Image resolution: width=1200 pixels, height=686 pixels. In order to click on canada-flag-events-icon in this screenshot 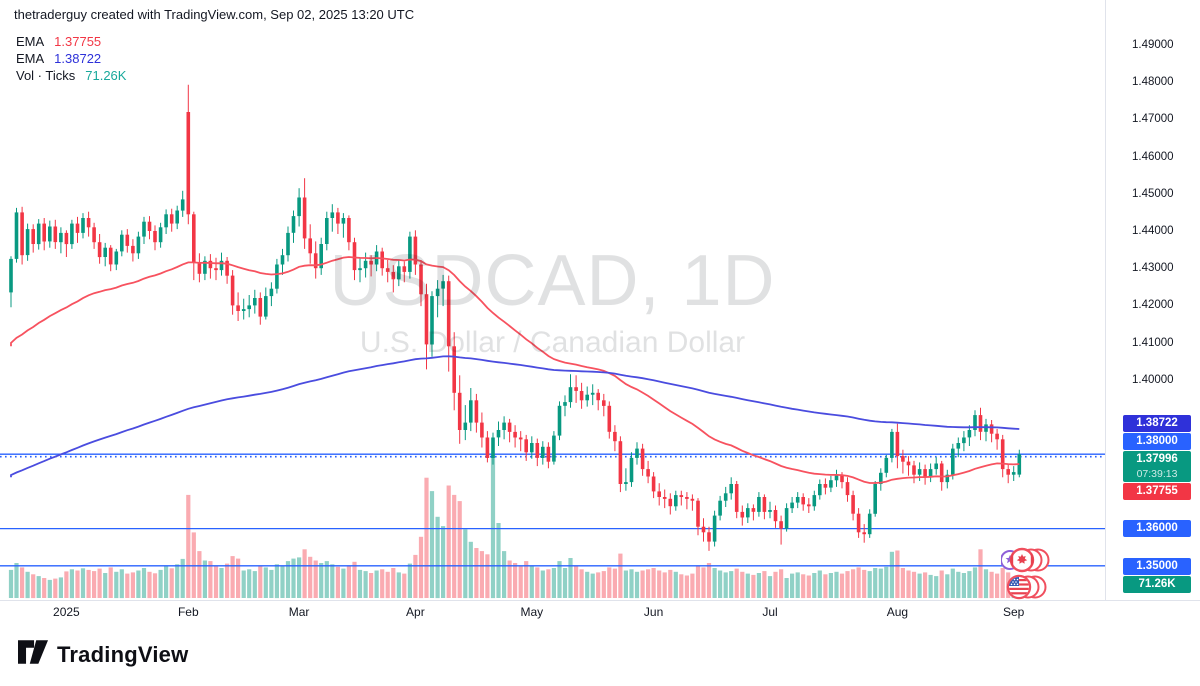, I will do `click(1025, 562)`.